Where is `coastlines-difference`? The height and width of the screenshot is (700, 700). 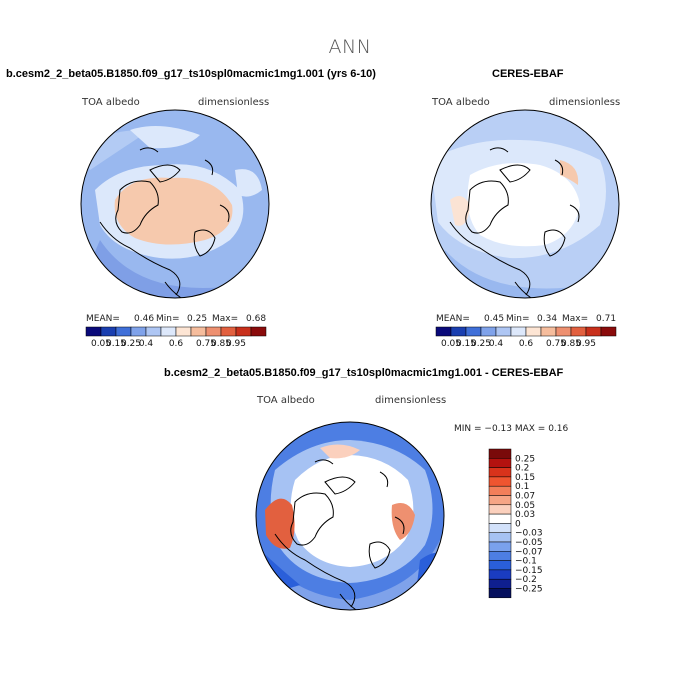 coastlines-difference is located at coordinates (339, 534).